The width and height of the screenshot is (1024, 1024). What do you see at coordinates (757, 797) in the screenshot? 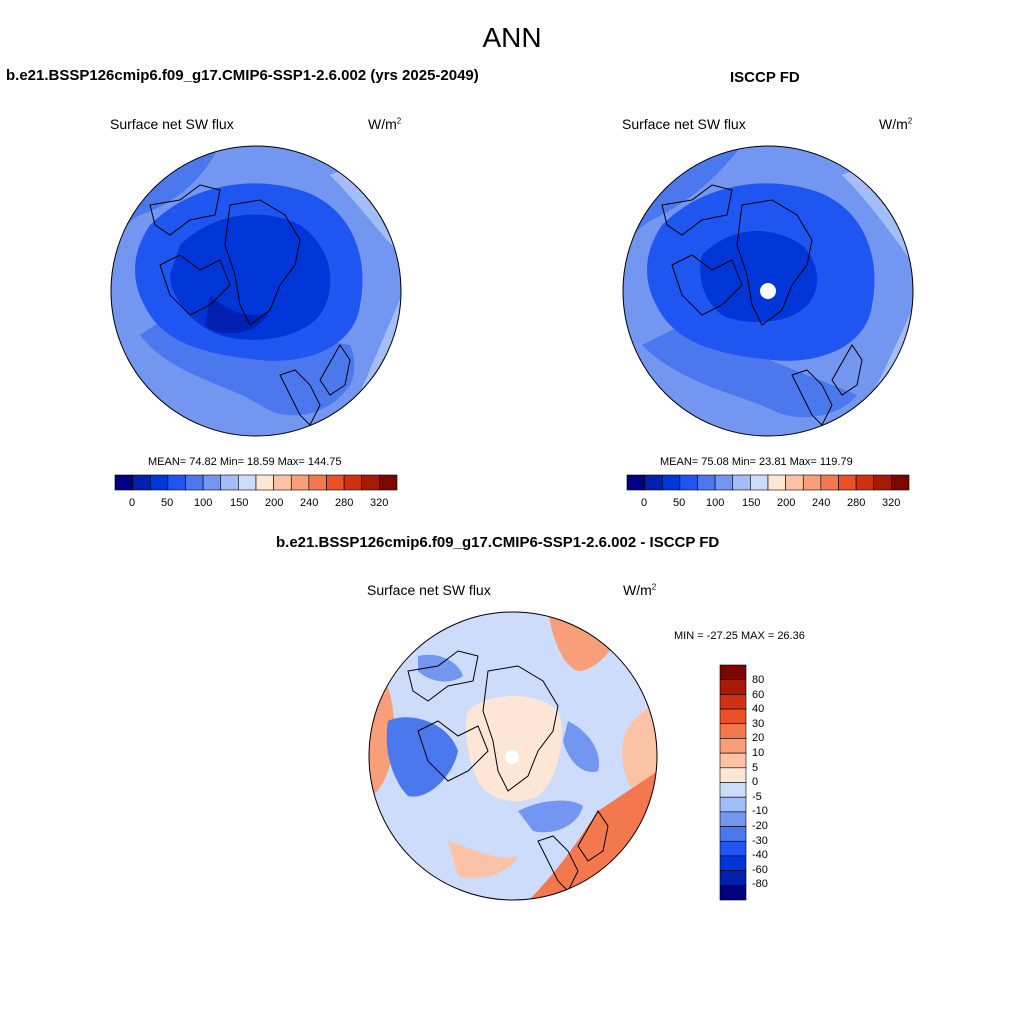
I see `colorbar-tick: -5` at bounding box center [757, 797].